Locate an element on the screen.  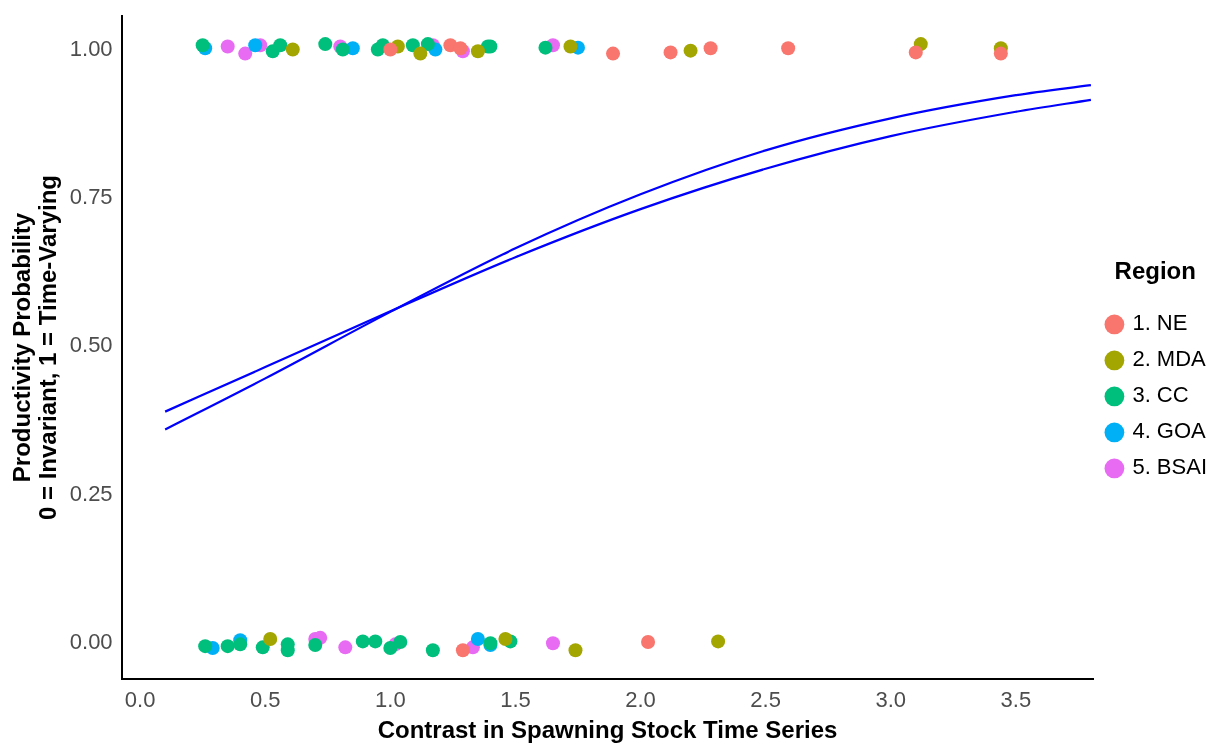
legend-label: 4. GOA is located at coordinates (1169, 431).